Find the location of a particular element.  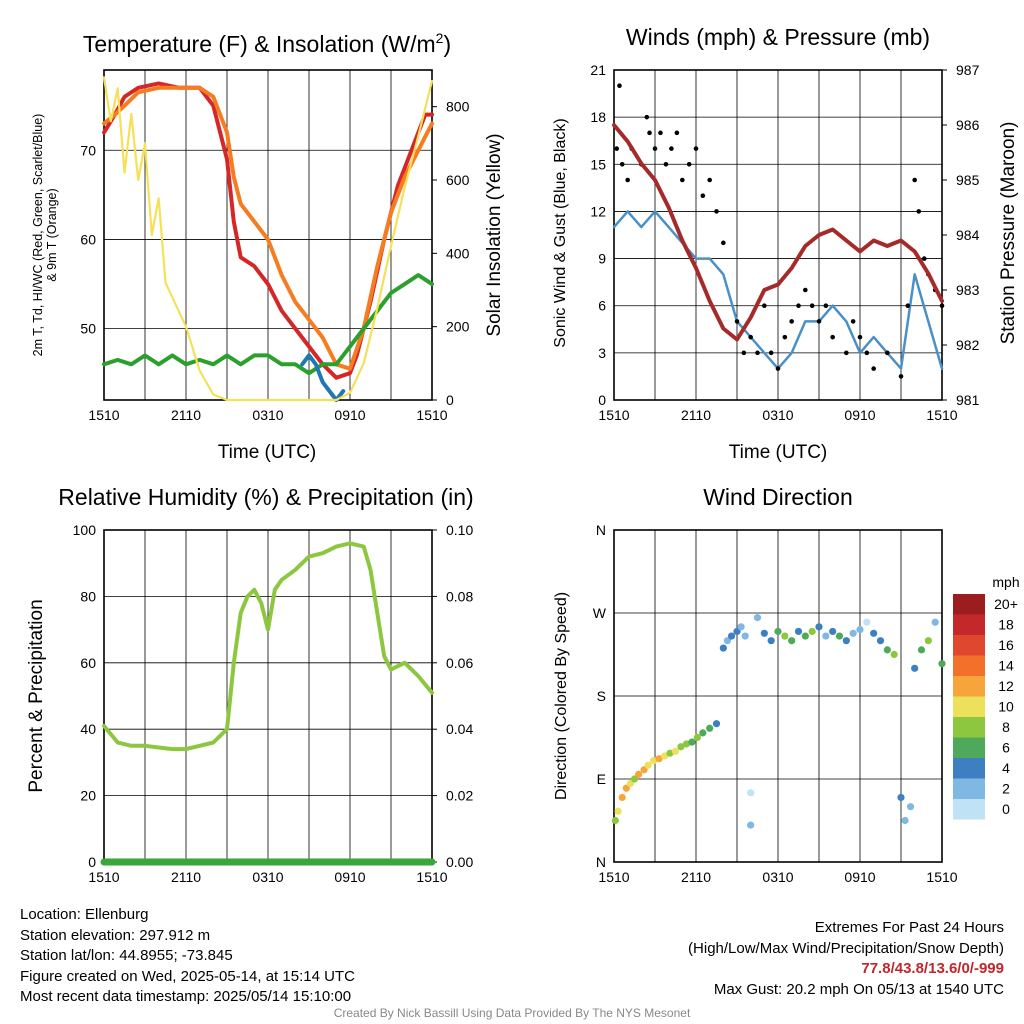

temp-y2-tick-label: 0 is located at coordinates (450, 400).